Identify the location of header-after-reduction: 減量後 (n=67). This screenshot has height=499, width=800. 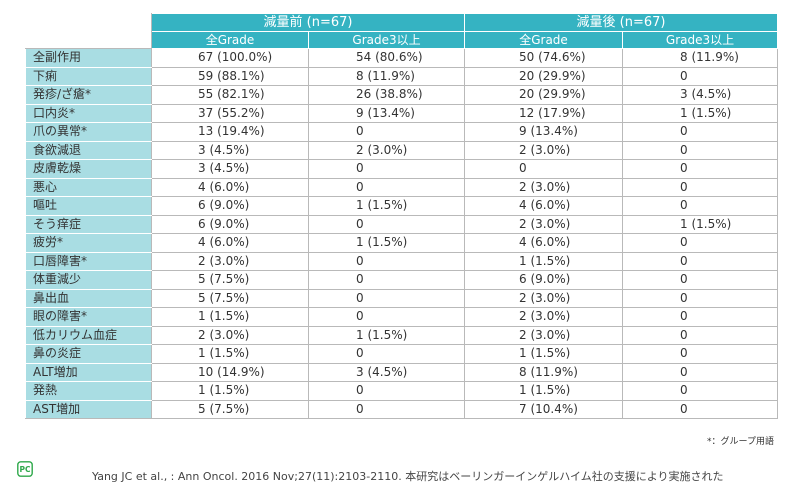
(621, 22).